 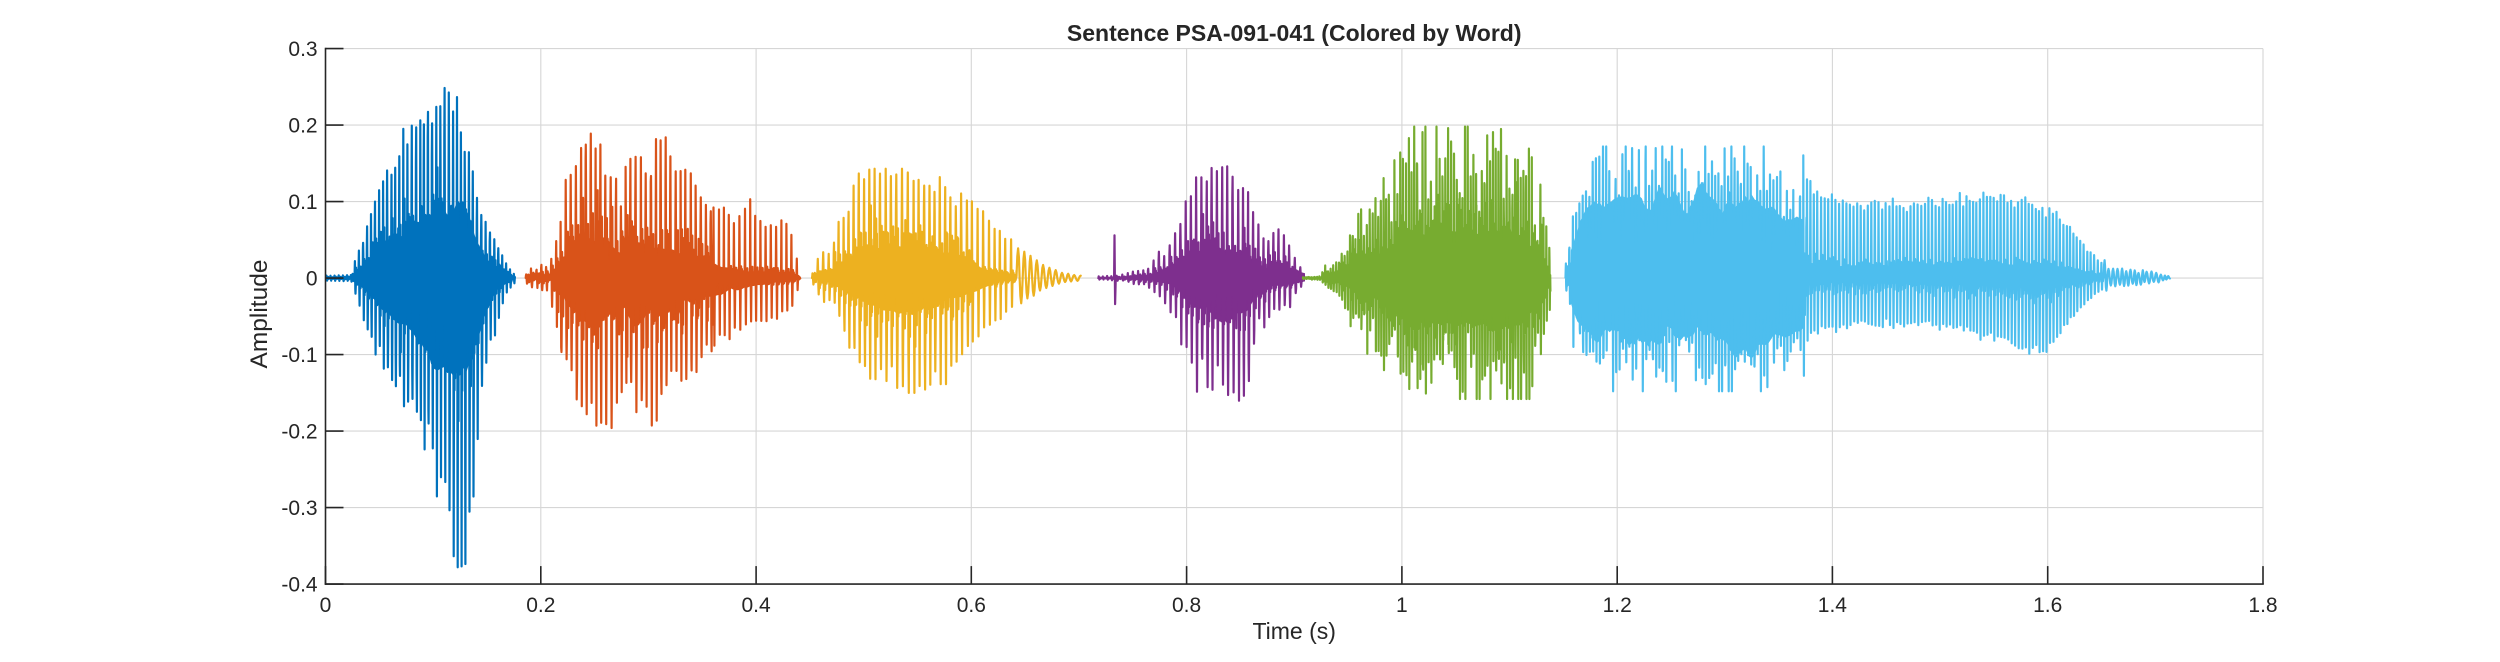 I want to click on svg-text: 1.6, so click(x=2047, y=605).